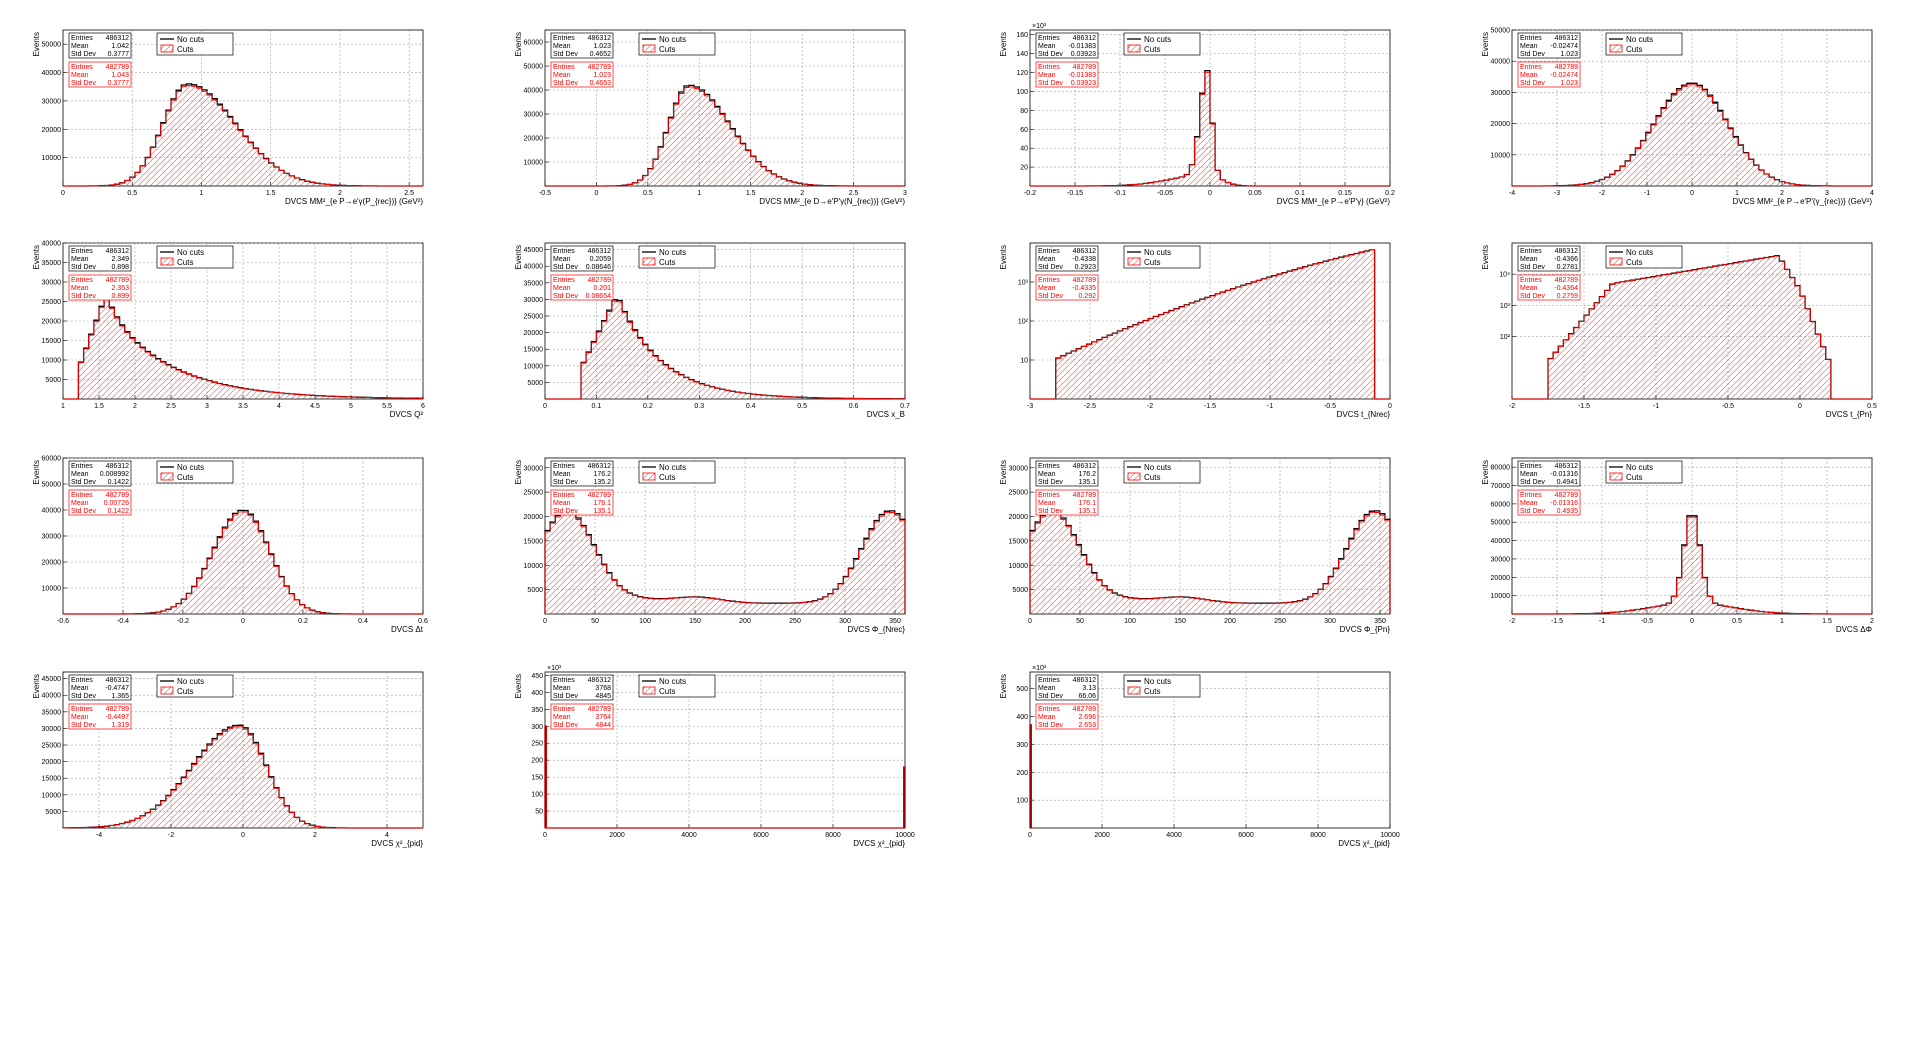 The image size is (1918, 1055). I want to click on stats-value: 482789, so click(1566, 495).